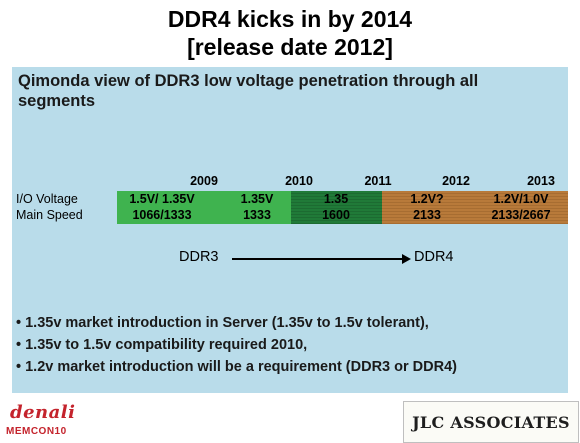 The height and width of the screenshot is (443, 580). I want to click on year-2011: 2011, so click(378, 181).